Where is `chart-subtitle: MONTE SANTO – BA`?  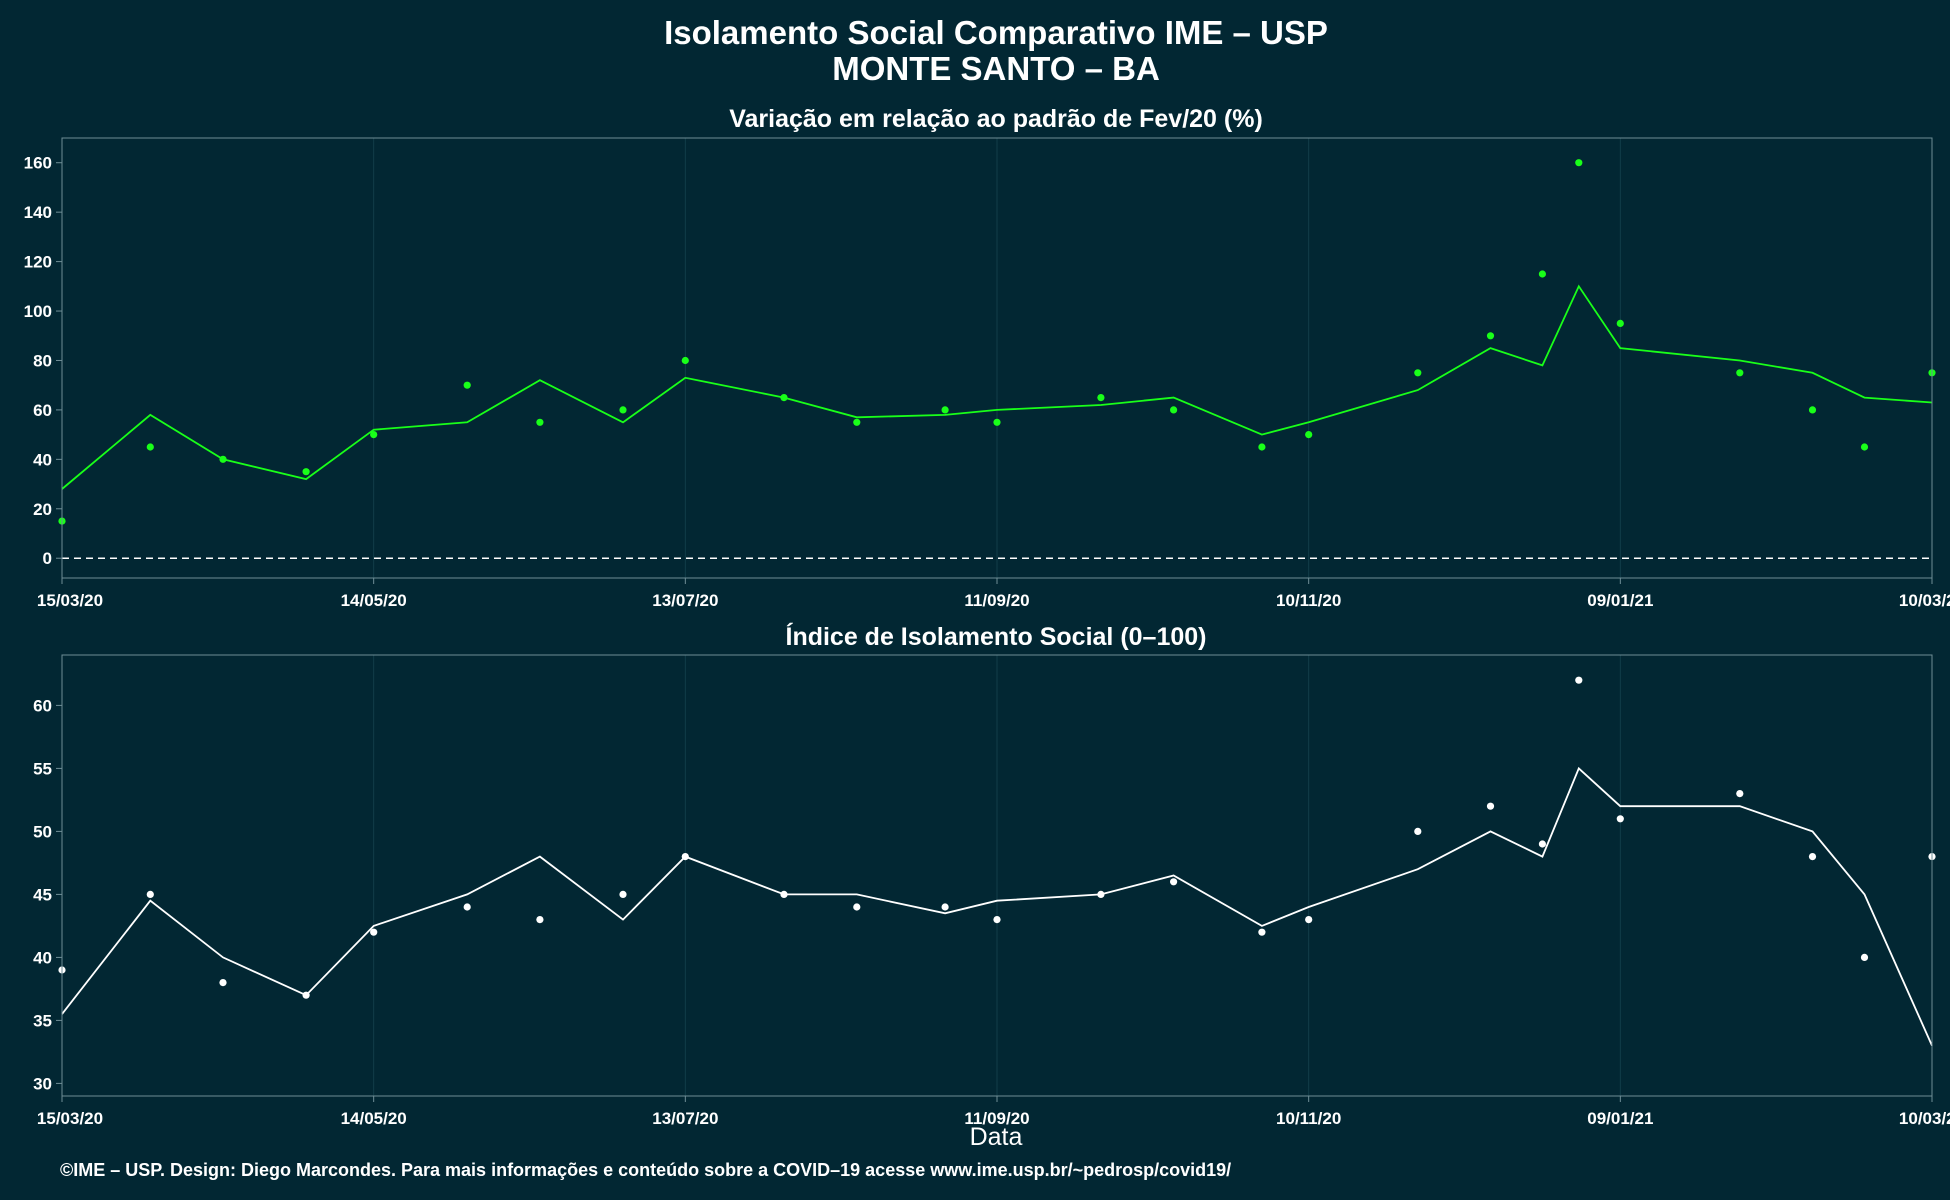
chart-subtitle: MONTE SANTO – BA is located at coordinates (996, 68).